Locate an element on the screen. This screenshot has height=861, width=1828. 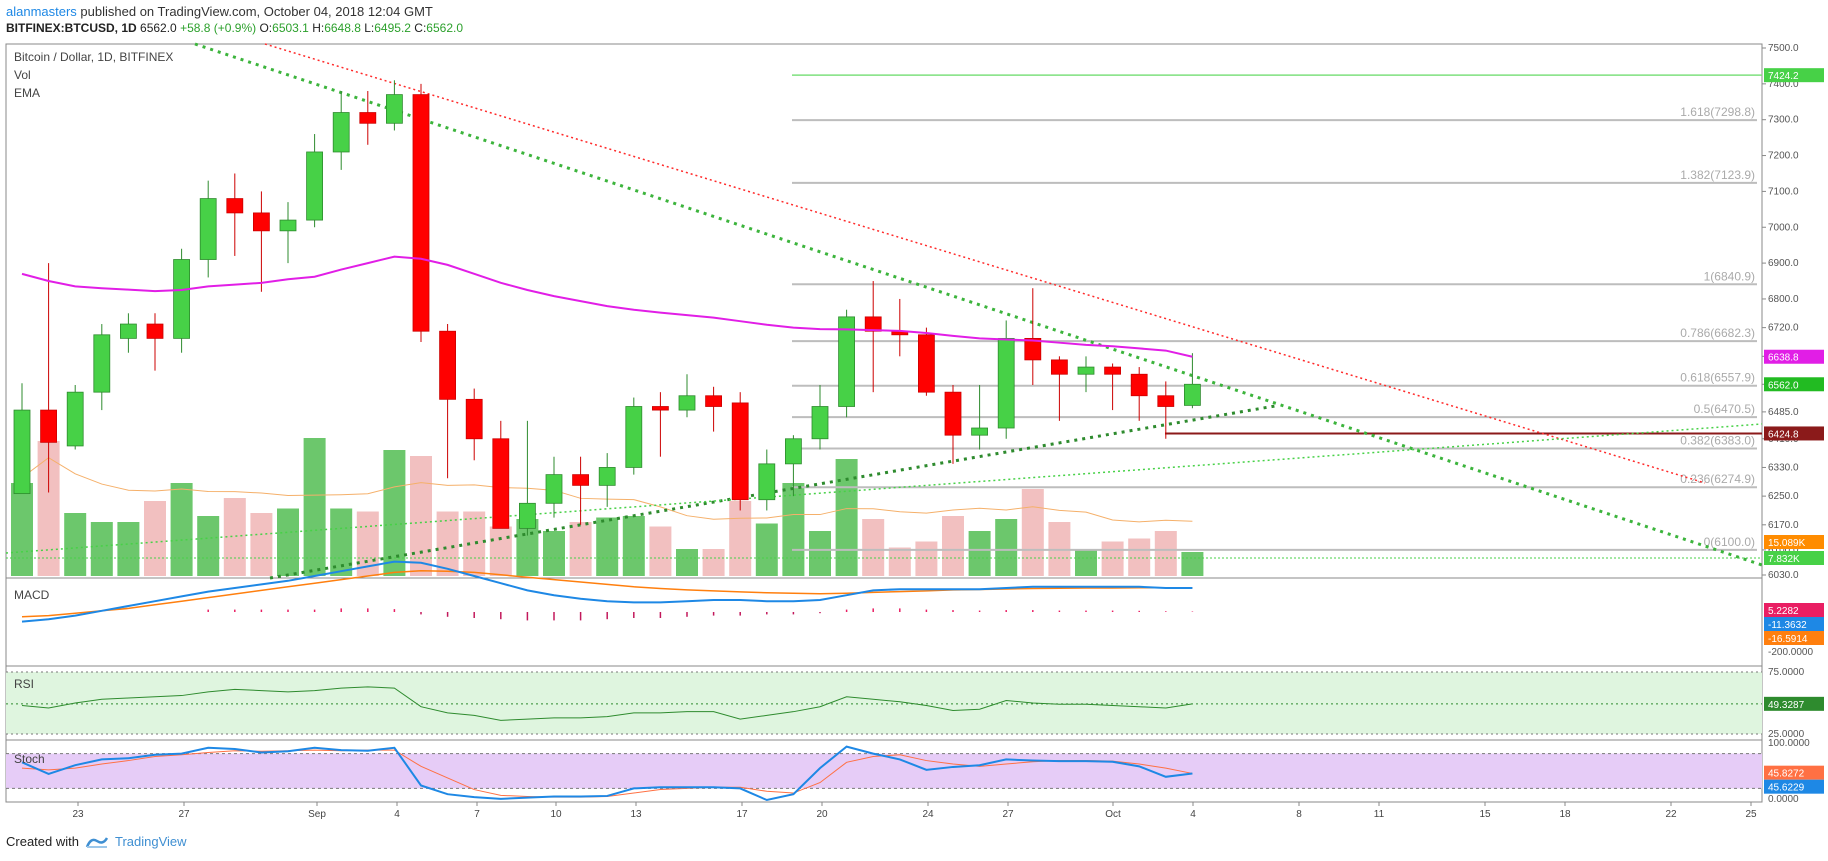
date-tick-label: 23 is located at coordinates (78, 814).